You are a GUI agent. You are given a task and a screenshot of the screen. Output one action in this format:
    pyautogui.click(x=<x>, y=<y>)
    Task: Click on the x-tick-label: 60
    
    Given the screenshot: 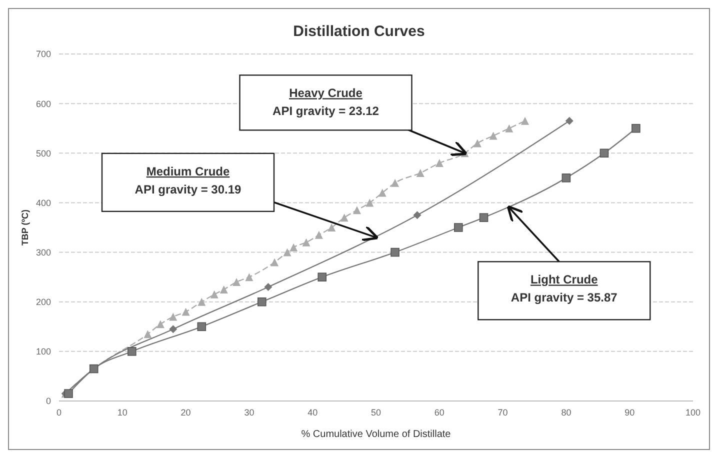 What is the action you would take?
    pyautogui.click(x=439, y=412)
    